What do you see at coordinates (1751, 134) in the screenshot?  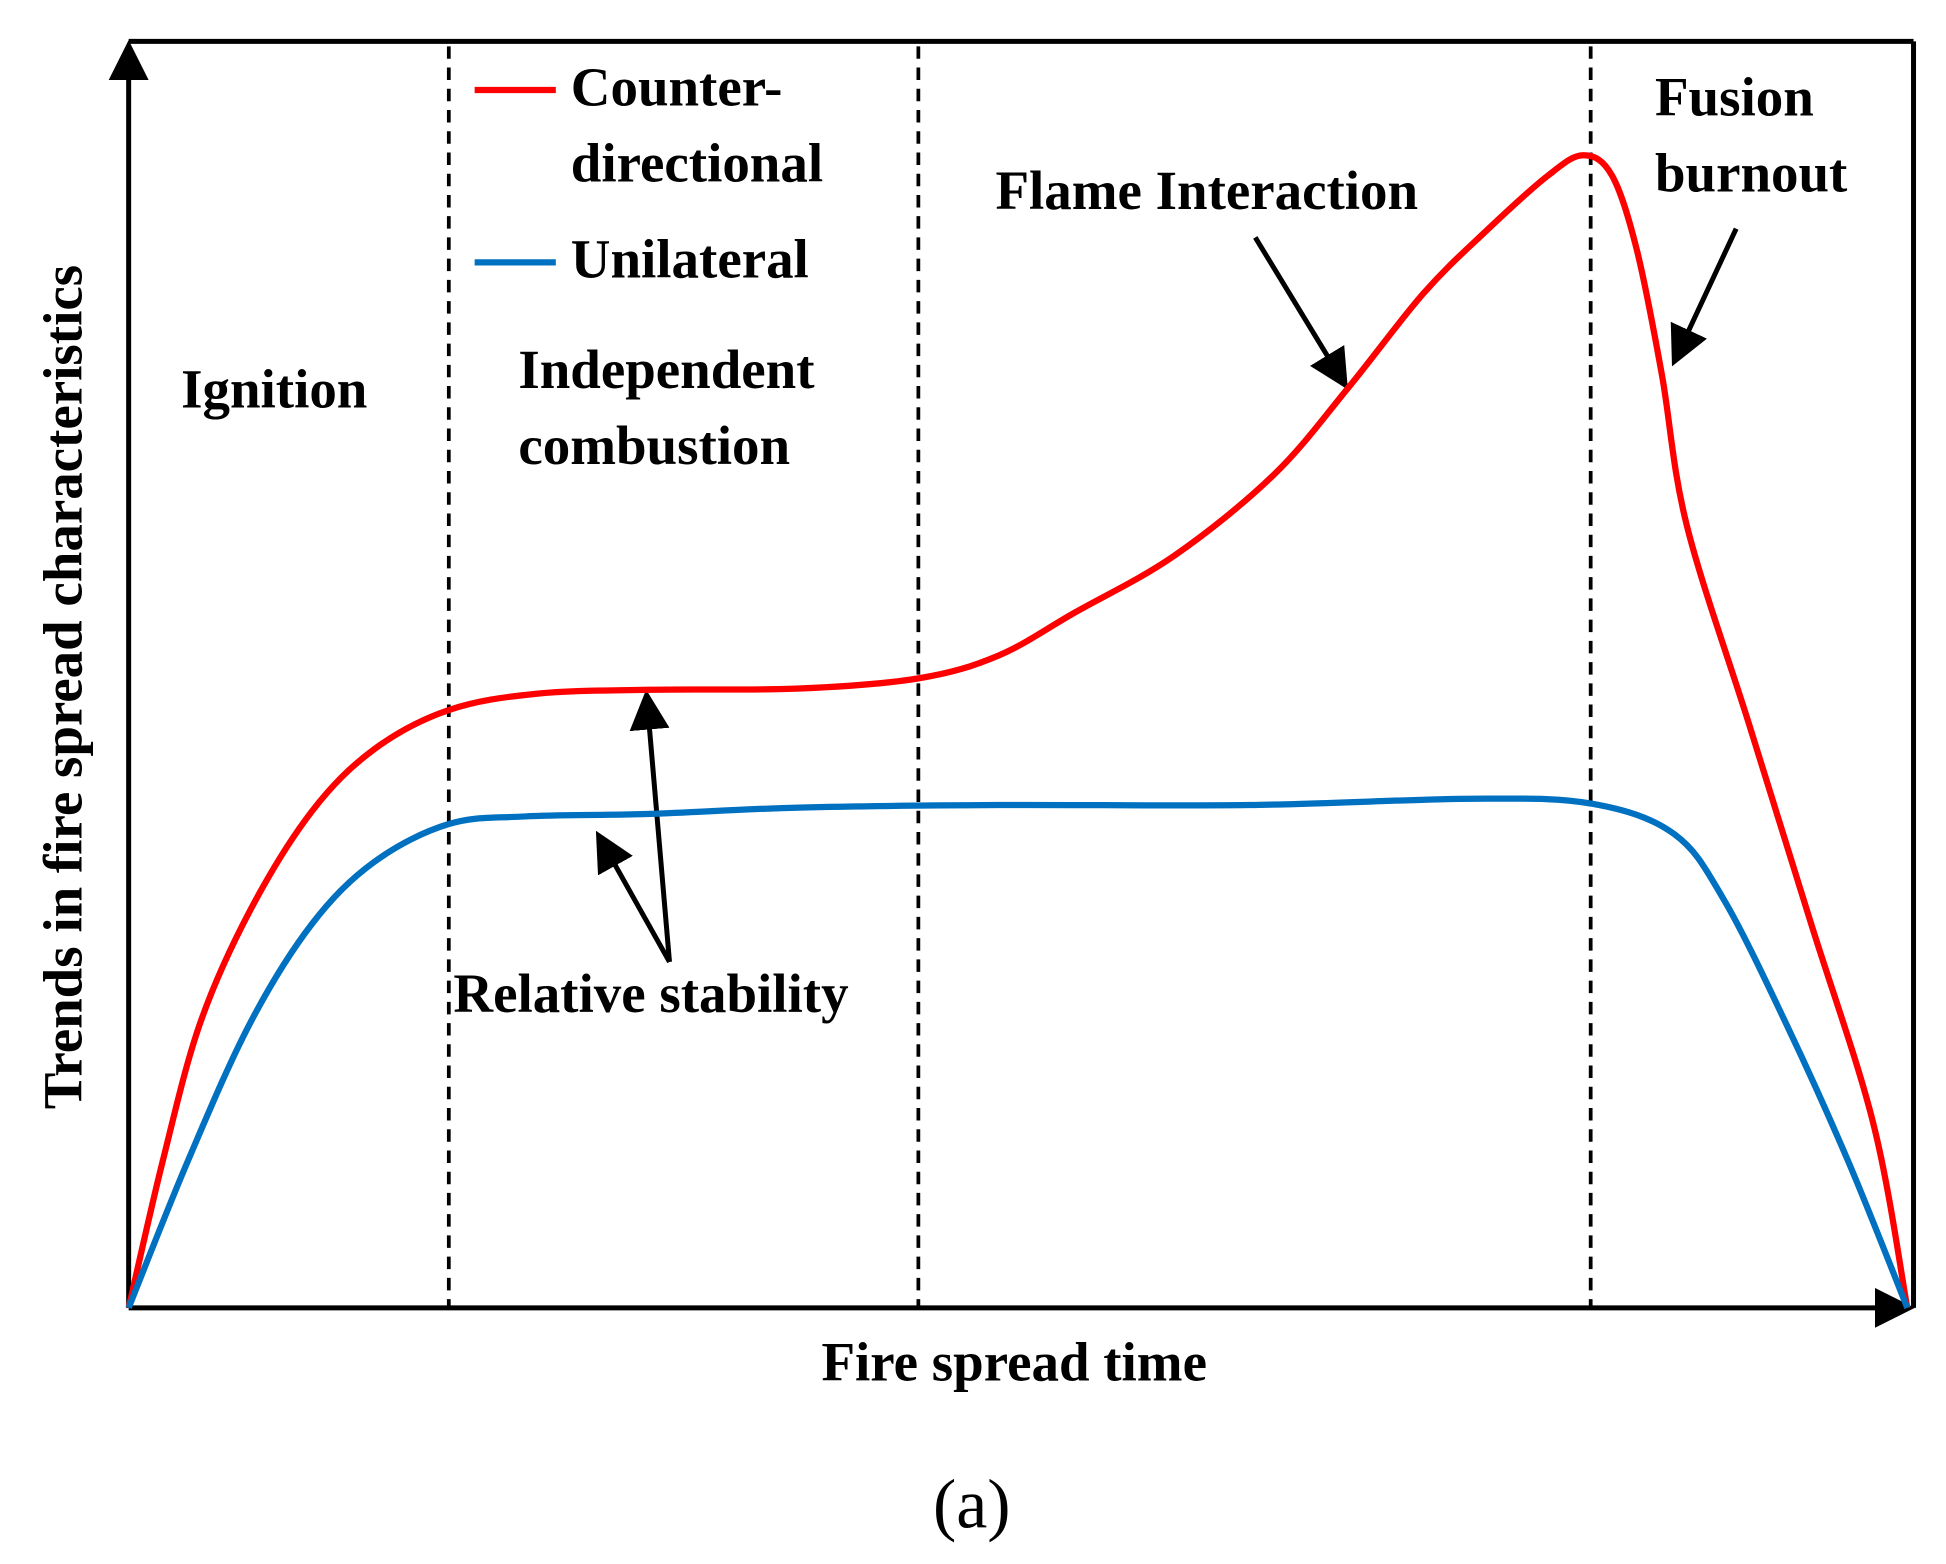 I see `annotation: Fusion burnout` at bounding box center [1751, 134].